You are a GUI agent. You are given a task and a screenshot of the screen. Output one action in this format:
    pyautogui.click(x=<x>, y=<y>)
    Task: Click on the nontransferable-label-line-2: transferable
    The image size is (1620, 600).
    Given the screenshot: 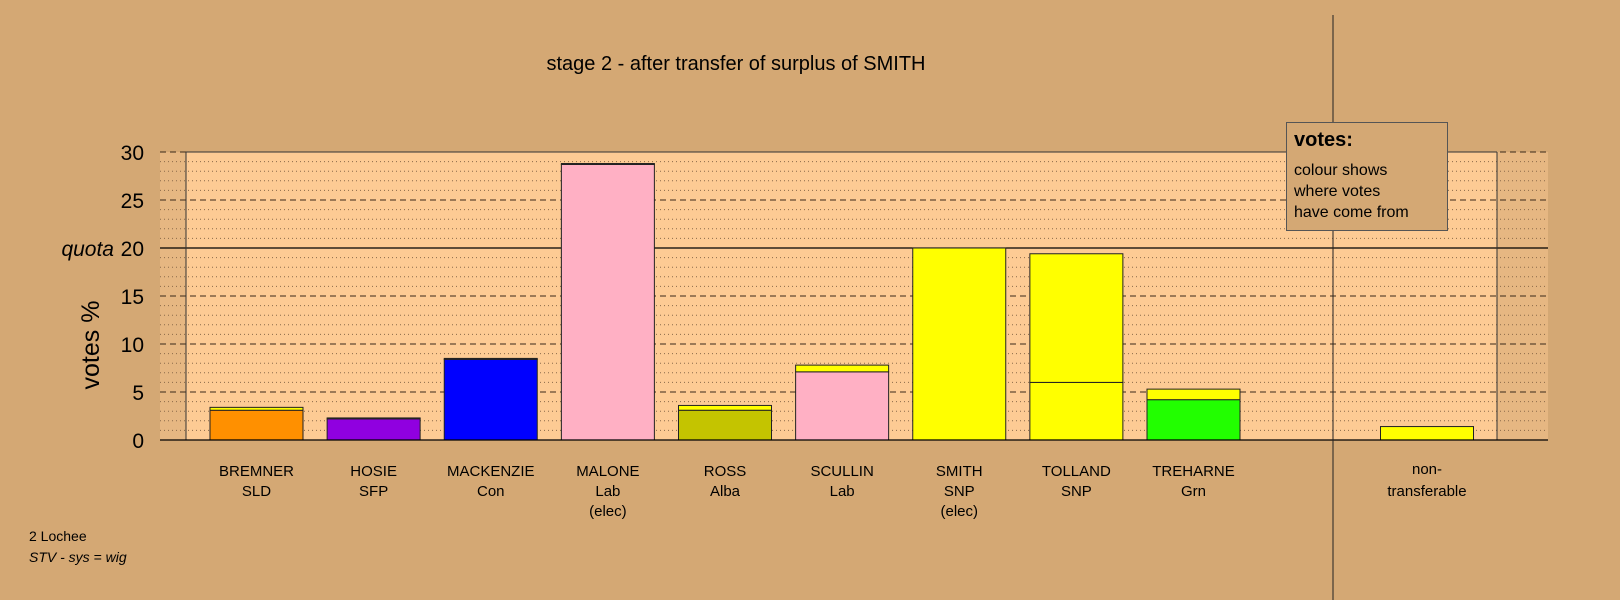 What is the action you would take?
    pyautogui.click(x=1426, y=491)
    